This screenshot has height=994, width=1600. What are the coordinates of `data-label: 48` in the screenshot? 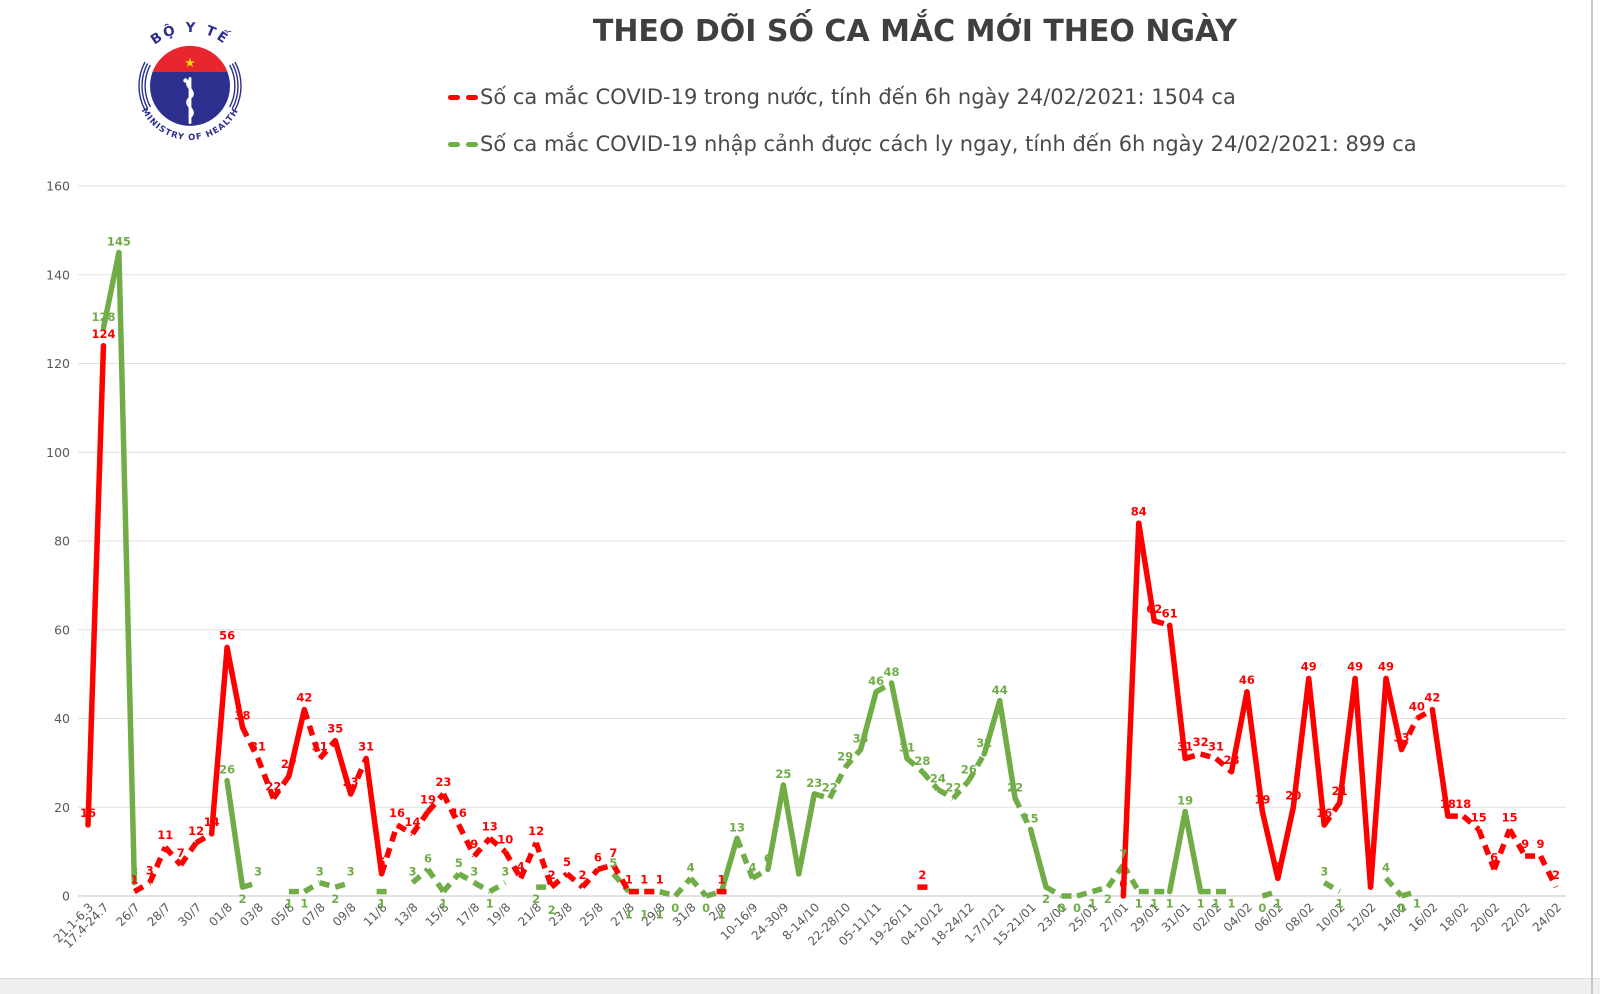 It's located at (892, 672).